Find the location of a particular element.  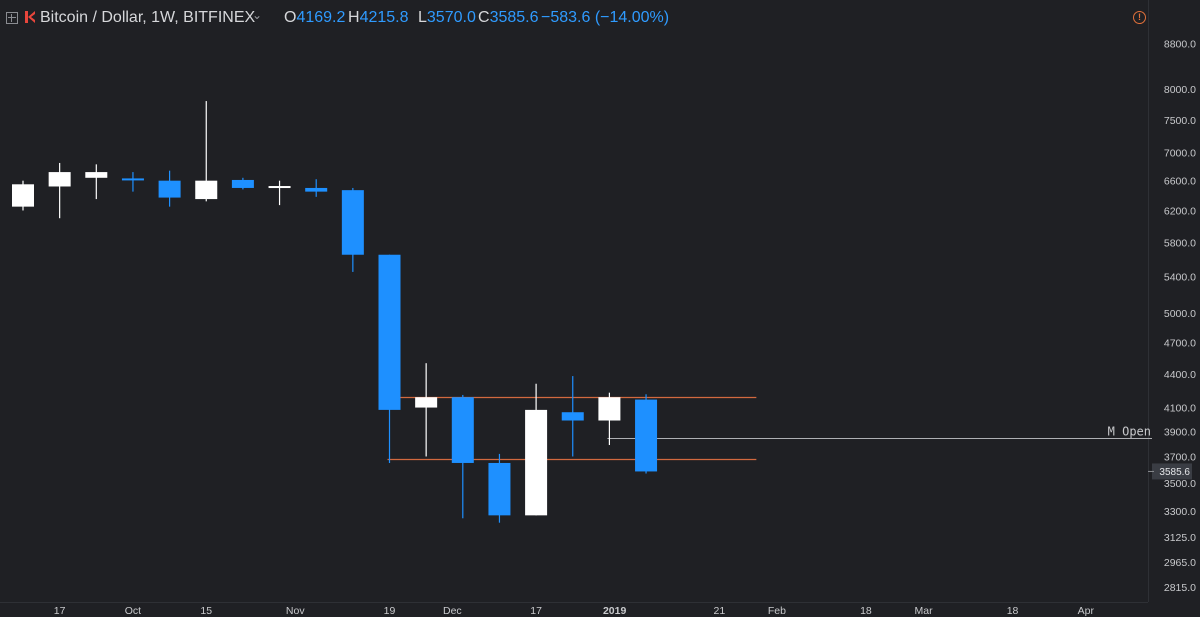

y-tick-label: 8800.0 is located at coordinates (1180, 45).